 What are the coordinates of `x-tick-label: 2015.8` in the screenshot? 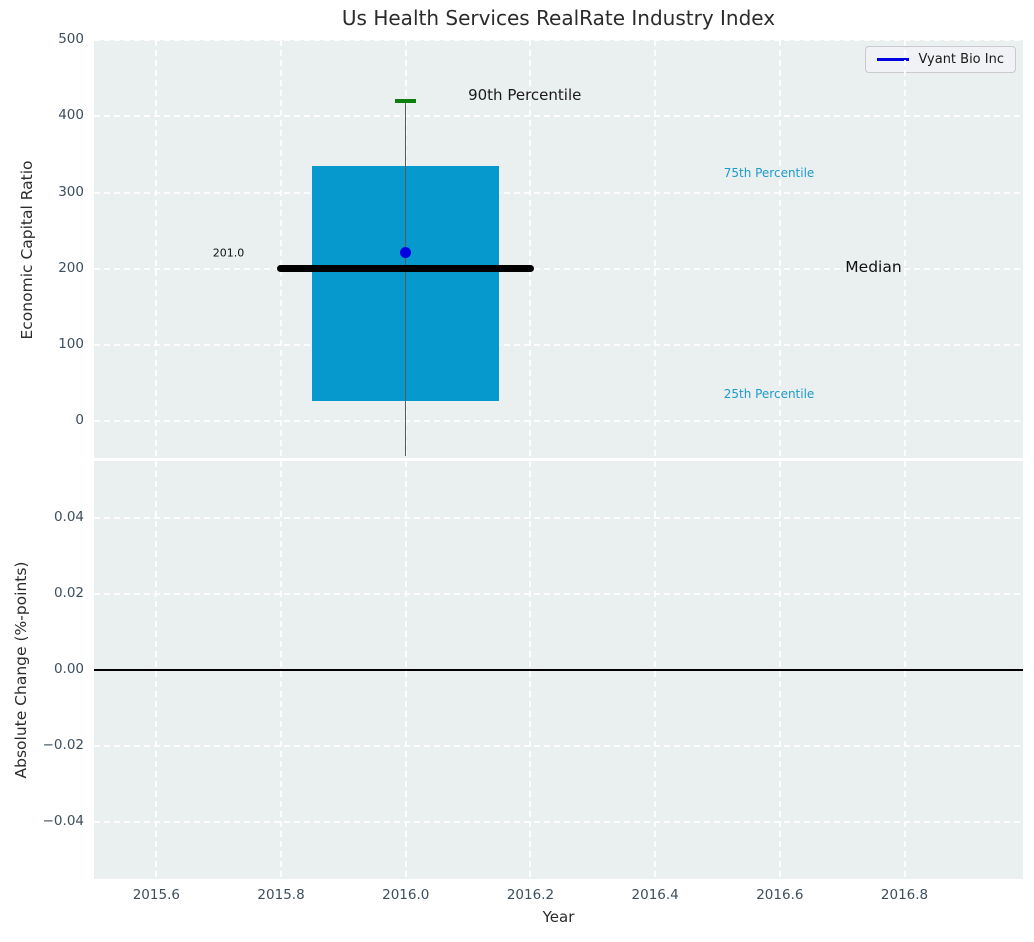 It's located at (281, 895).